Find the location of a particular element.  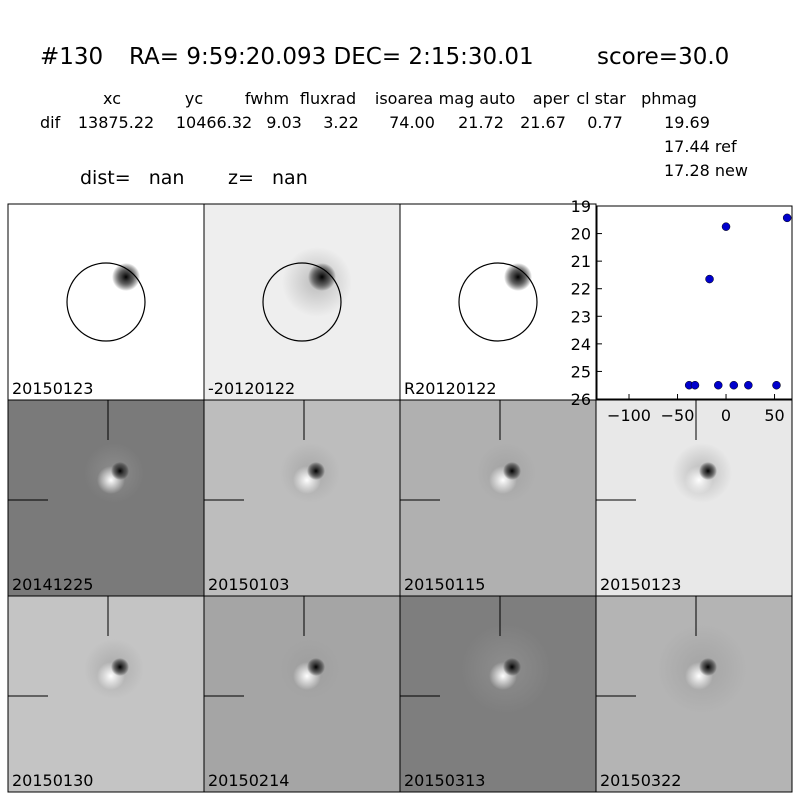

column-header: yc is located at coordinates (194, 98).